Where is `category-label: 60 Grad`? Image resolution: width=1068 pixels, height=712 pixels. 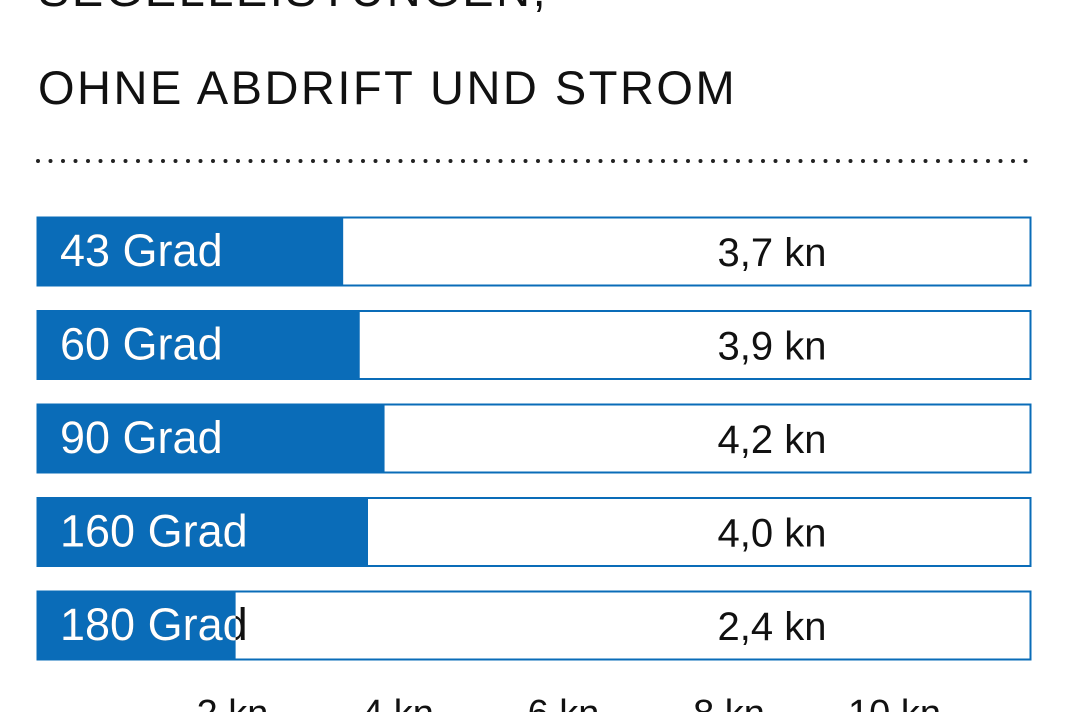 category-label: 60 Grad is located at coordinates (141, 344).